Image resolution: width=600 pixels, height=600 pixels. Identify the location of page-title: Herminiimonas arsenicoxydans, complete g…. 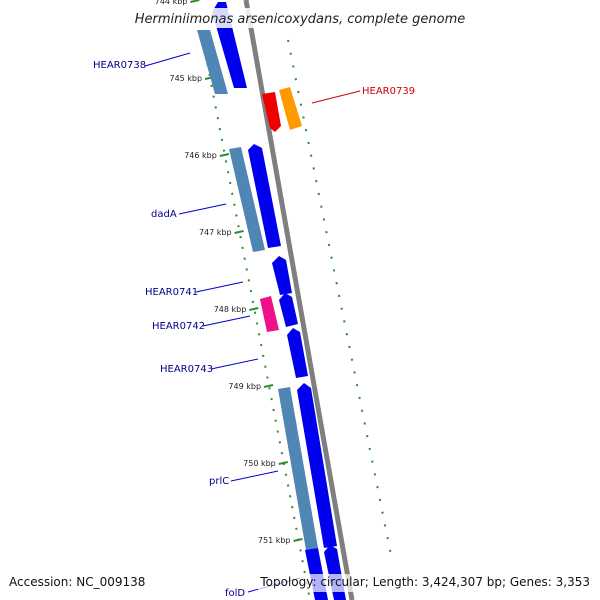
(300, 19).